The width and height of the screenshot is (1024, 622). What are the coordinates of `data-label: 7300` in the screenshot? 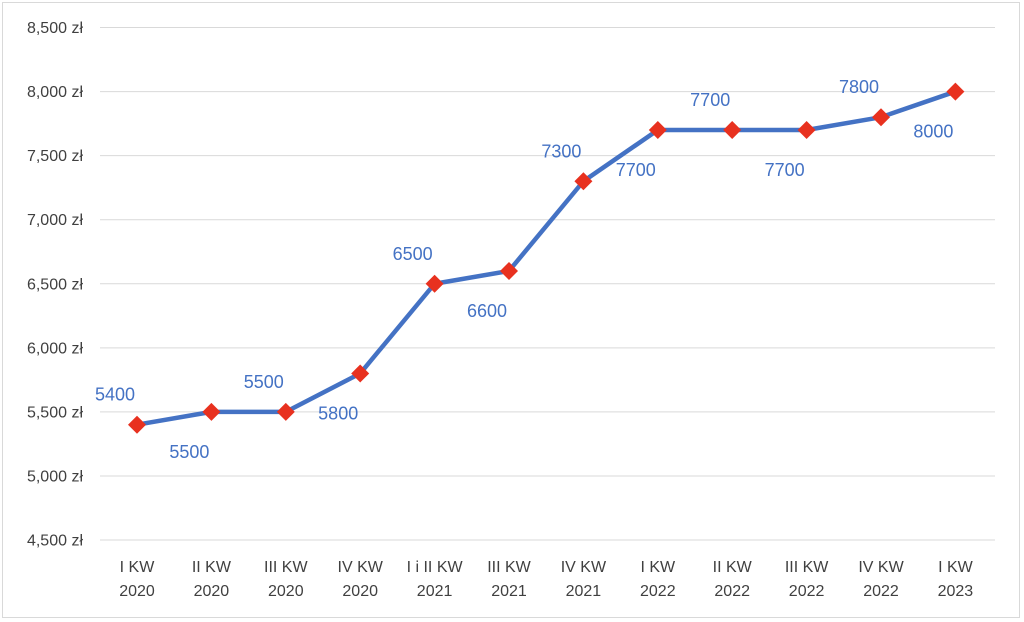 It's located at (561, 151).